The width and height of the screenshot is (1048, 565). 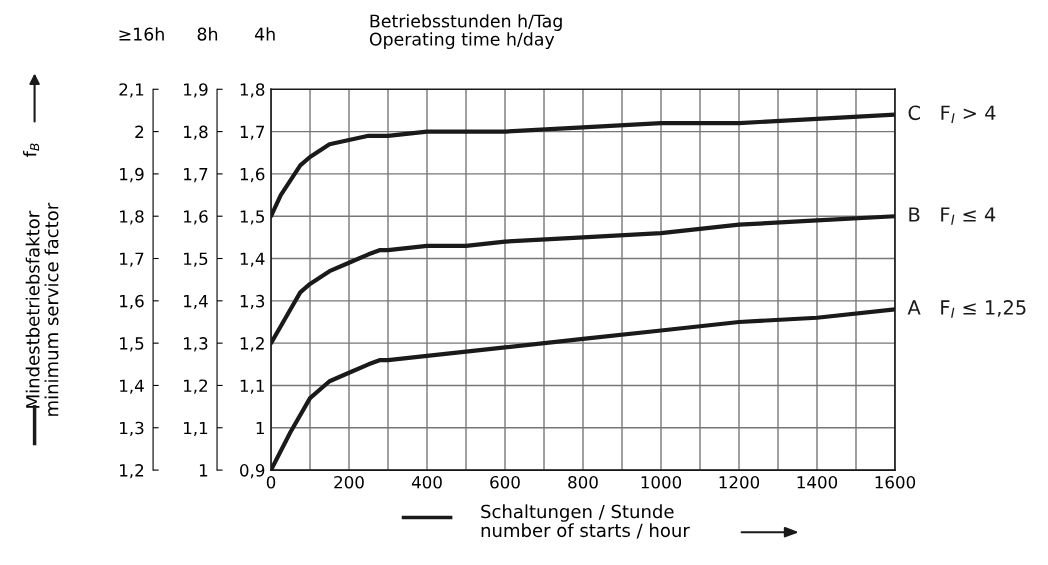 I want to click on y2-tick-label: 1, so click(x=203, y=470).